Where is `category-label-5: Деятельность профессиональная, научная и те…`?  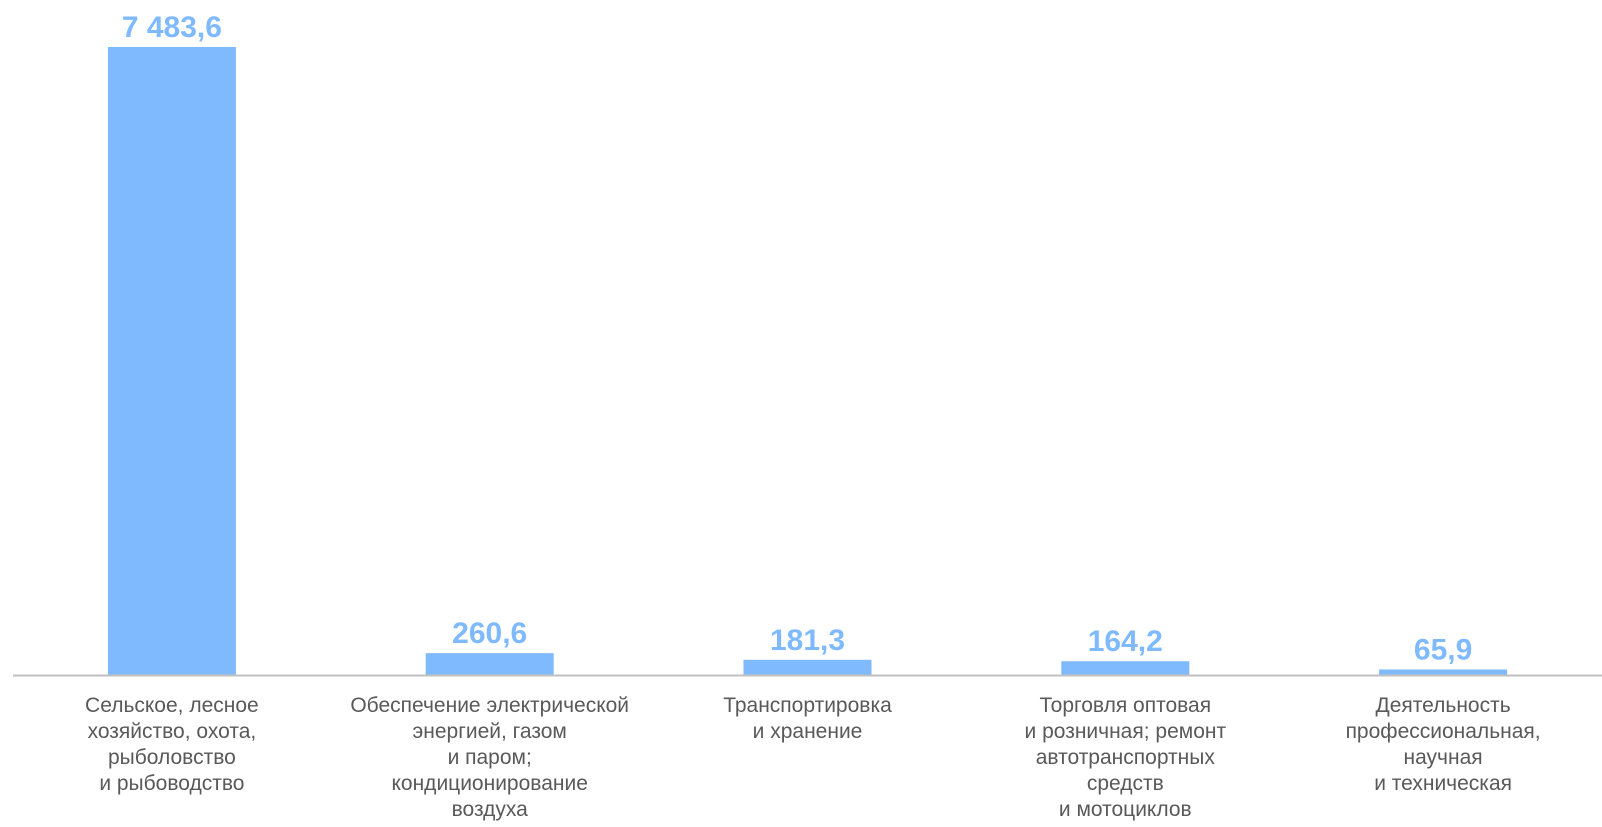 category-label-5: Деятельность профессиональная, научная и те… is located at coordinates (1443, 744).